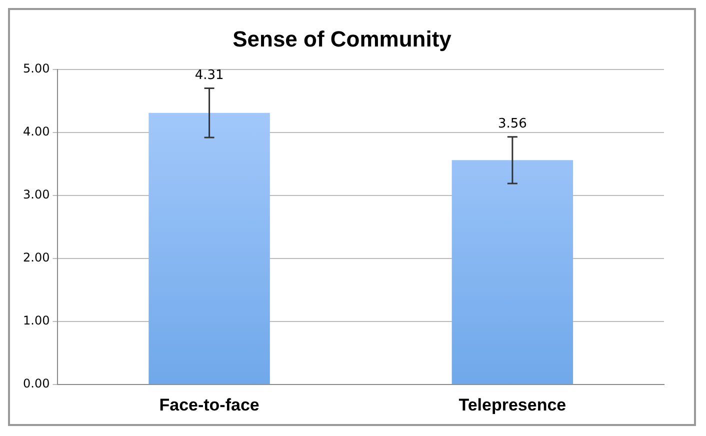  What do you see at coordinates (36, 383) in the screenshot?
I see `y-tick-label: 0.00` at bounding box center [36, 383].